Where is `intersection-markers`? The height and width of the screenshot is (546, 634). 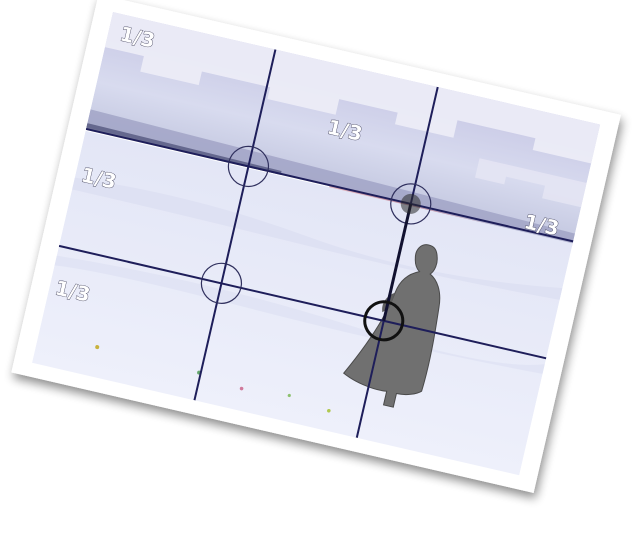 intersection-markers is located at coordinates (316, 224).